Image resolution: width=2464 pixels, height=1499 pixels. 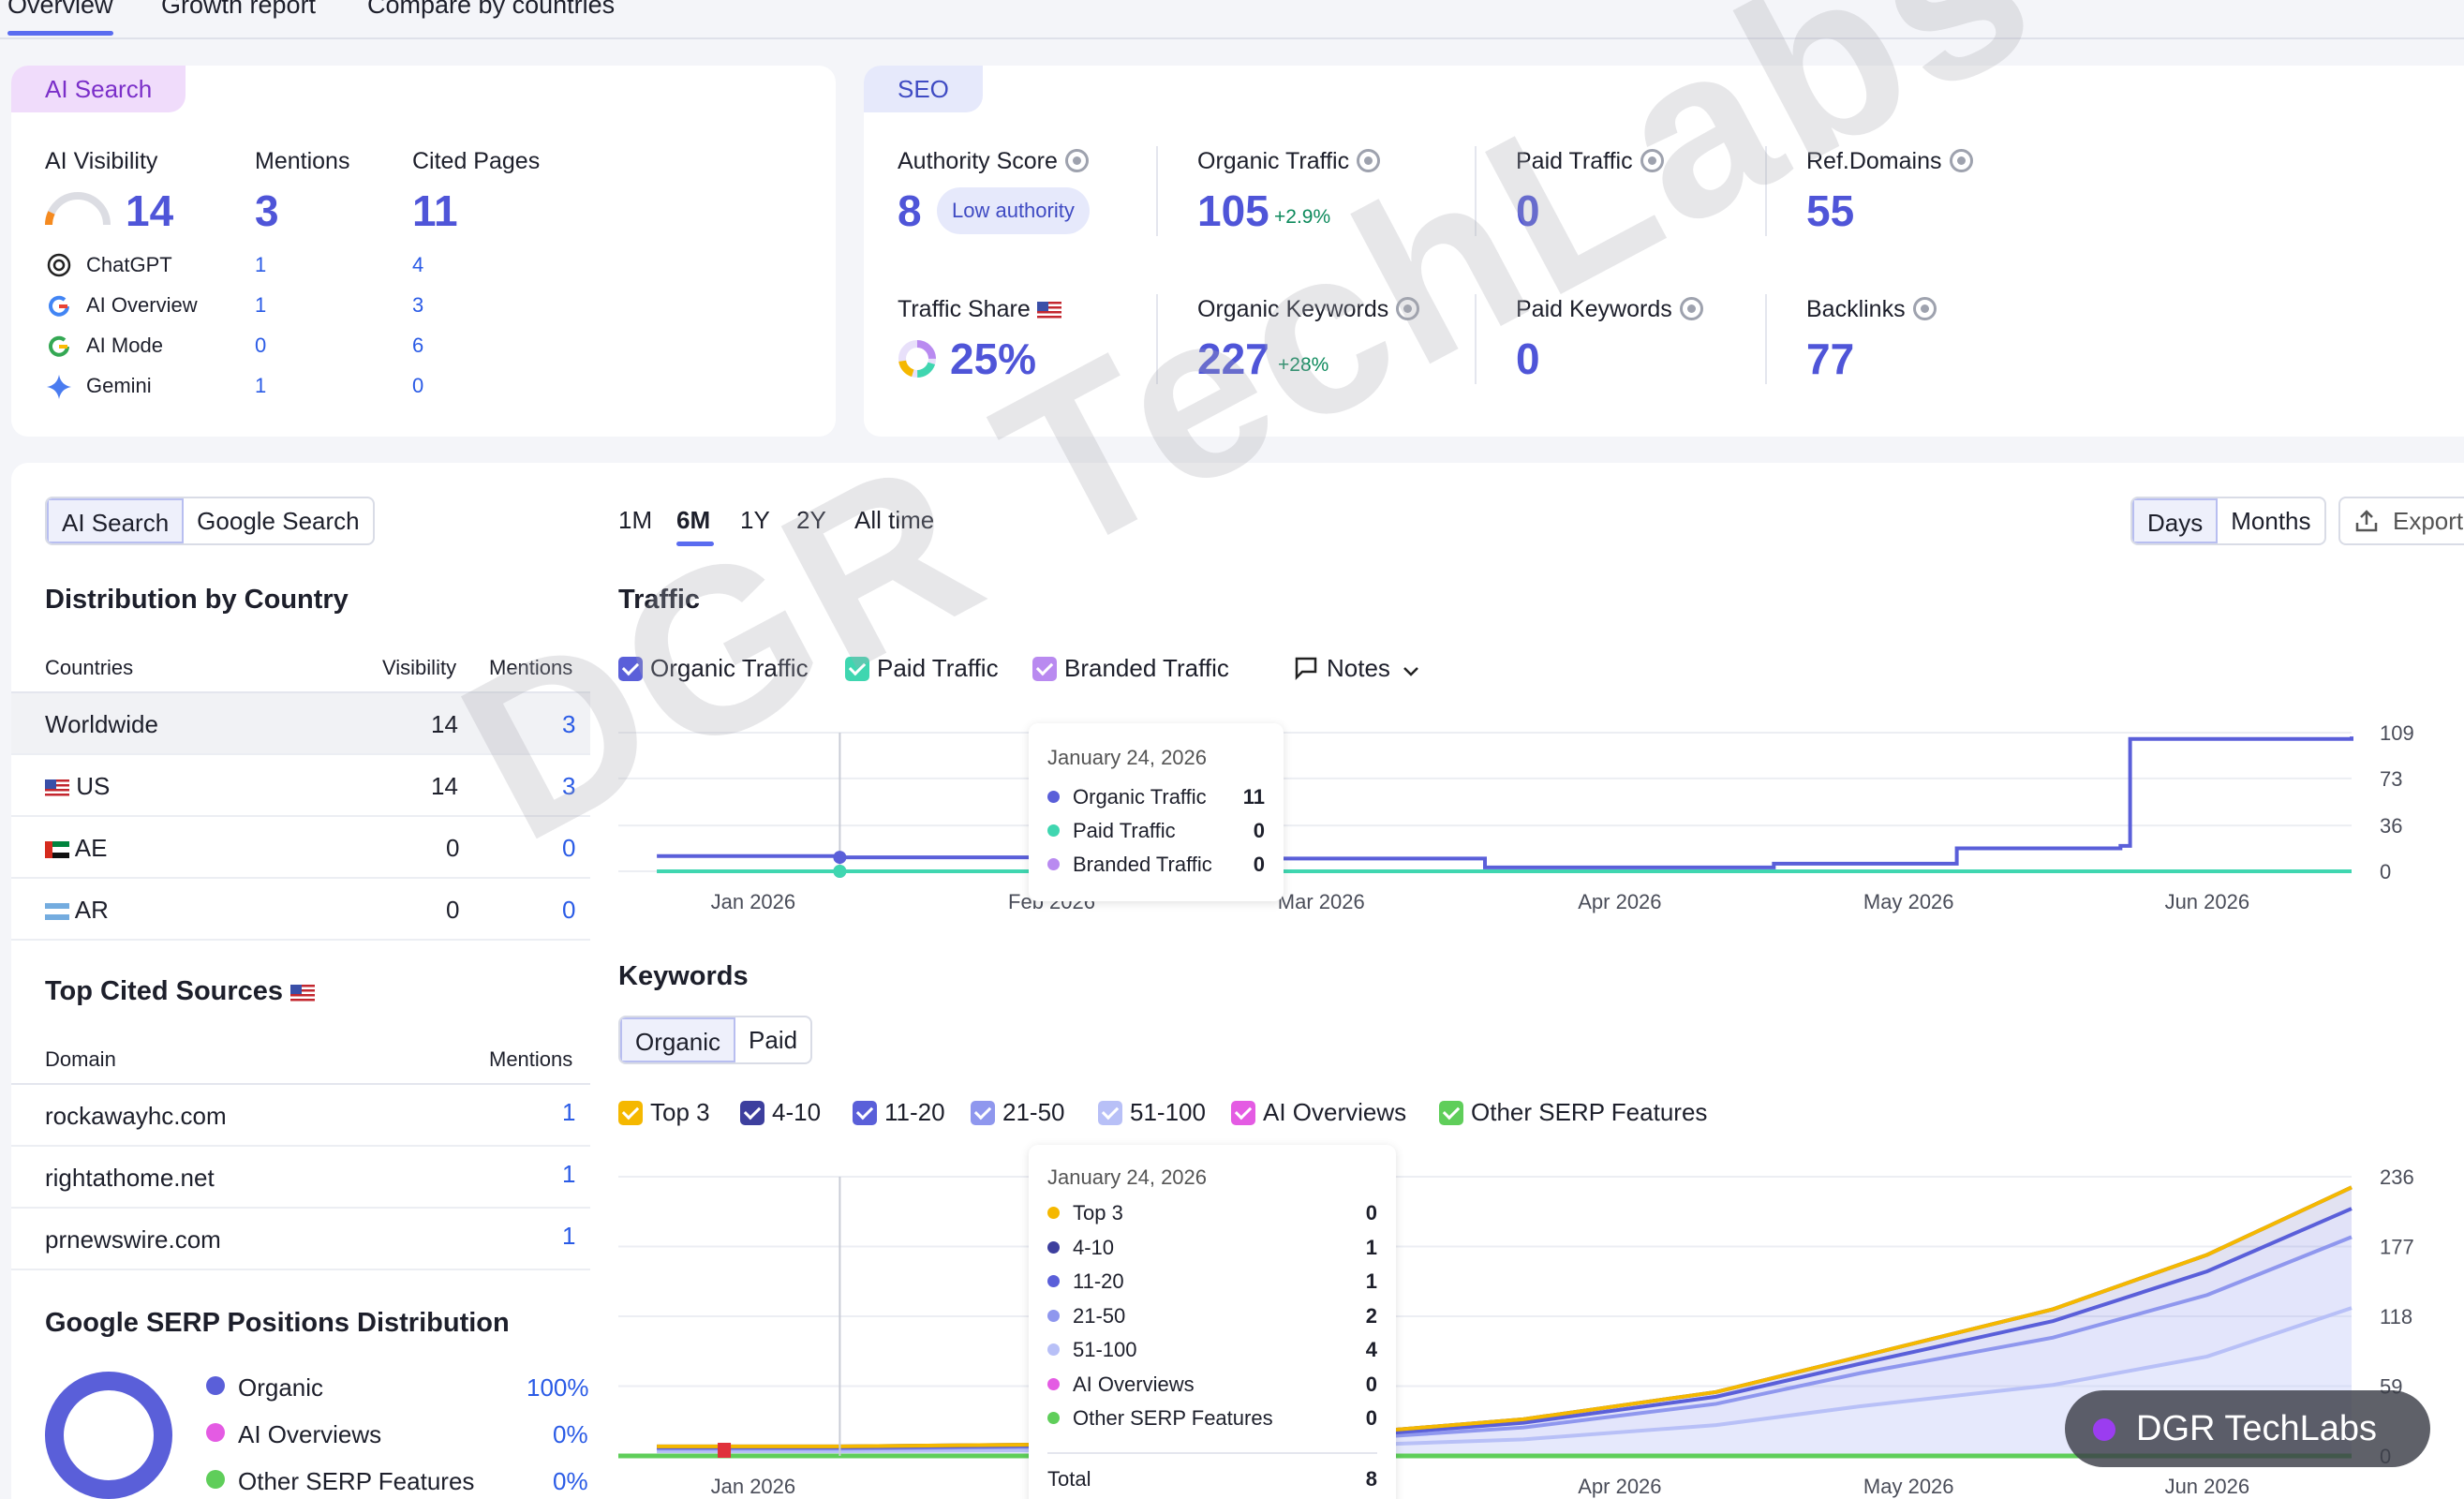 What do you see at coordinates (300, 848) in the screenshot?
I see `table-row: AE 0 0` at bounding box center [300, 848].